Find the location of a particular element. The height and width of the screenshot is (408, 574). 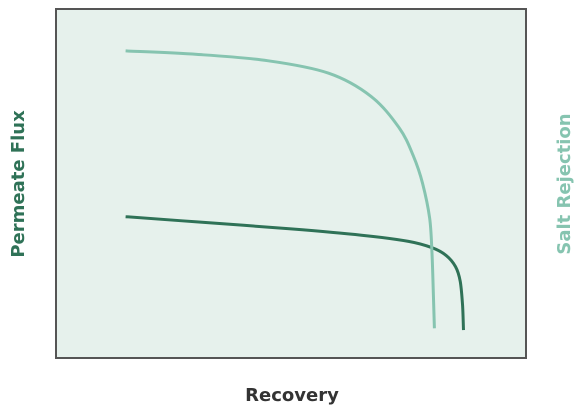

y-axis-label-right: Salt Rejection is located at coordinates (564, 183).